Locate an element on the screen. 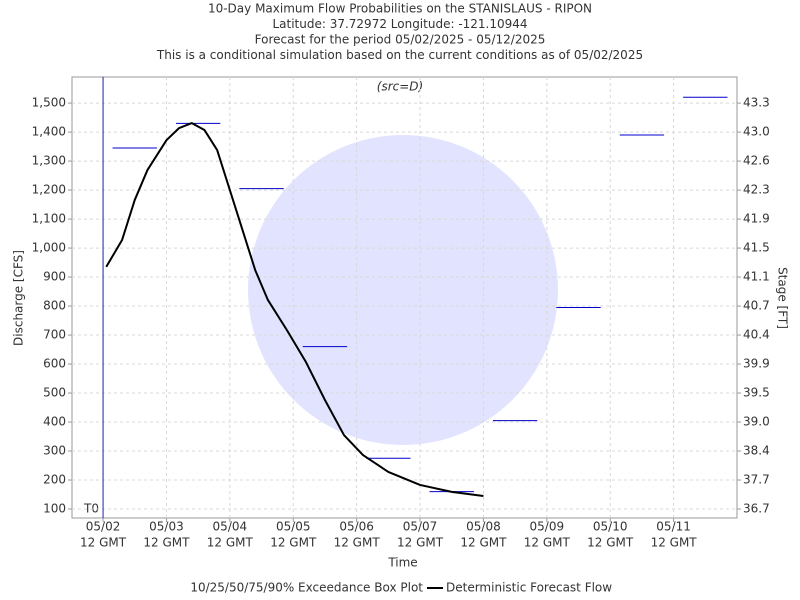  y2-tick-label: 41.1 is located at coordinates (756, 277).